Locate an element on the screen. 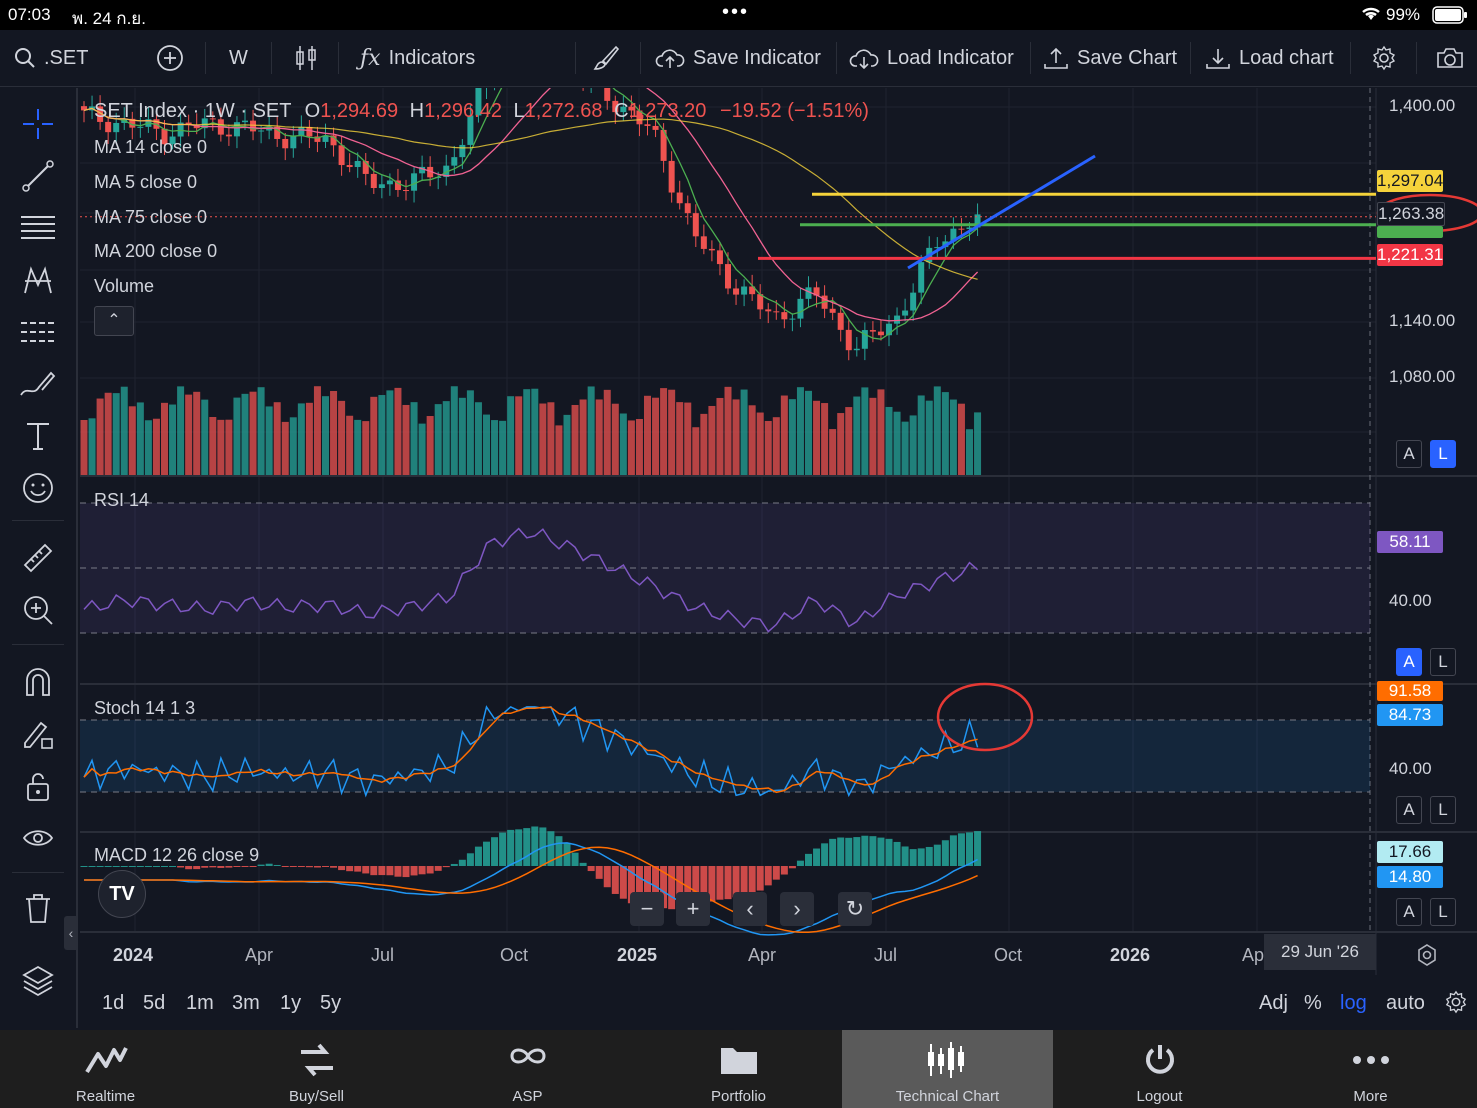 The height and width of the screenshot is (1108, 1477). range-settings-button is located at coordinates (1456, 1005).